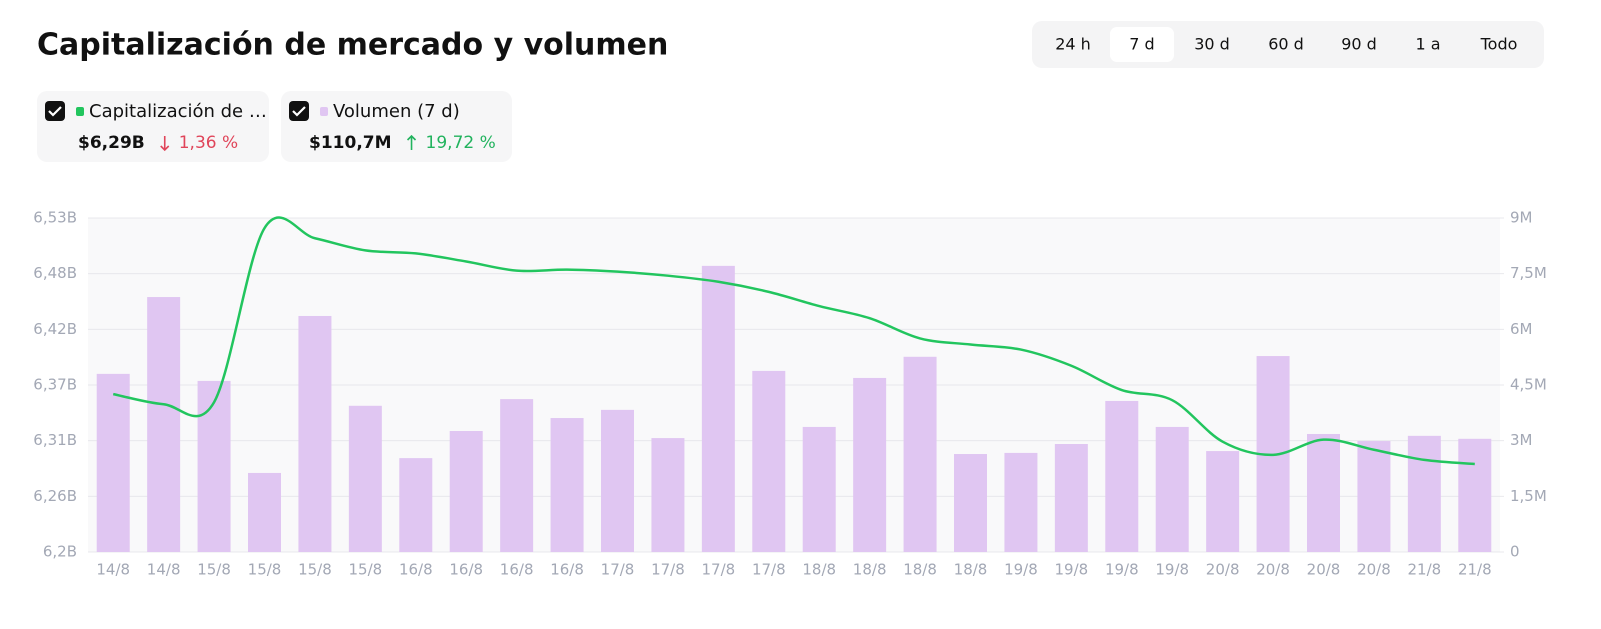 The height and width of the screenshot is (629, 1601). What do you see at coordinates (461, 143) in the screenshot?
I see `legend-change: 19,72 %` at bounding box center [461, 143].